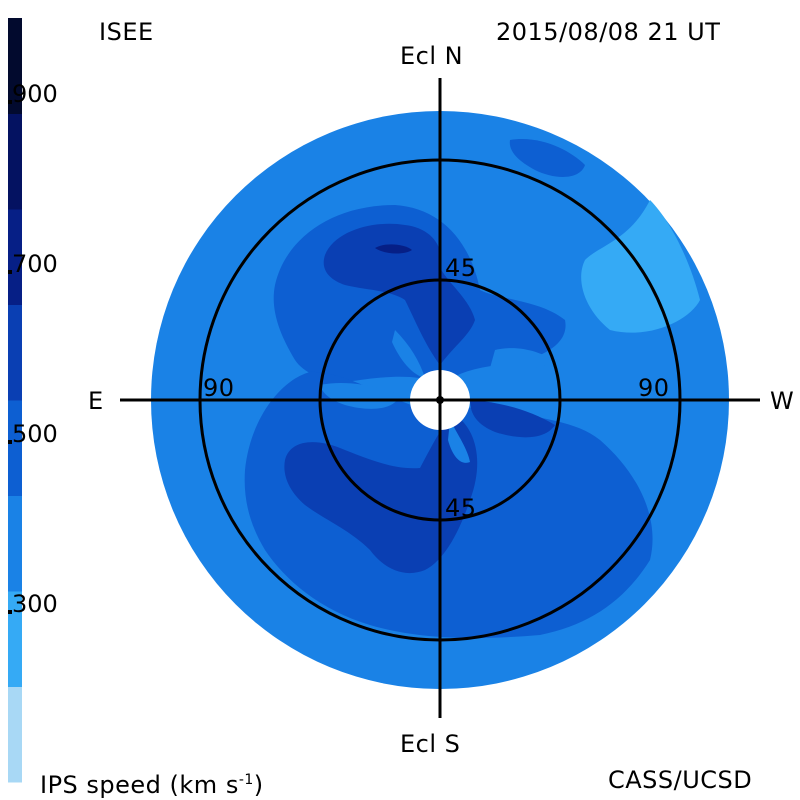  What do you see at coordinates (393, 249) in the screenshot?
I see `fastest-wind-region` at bounding box center [393, 249].